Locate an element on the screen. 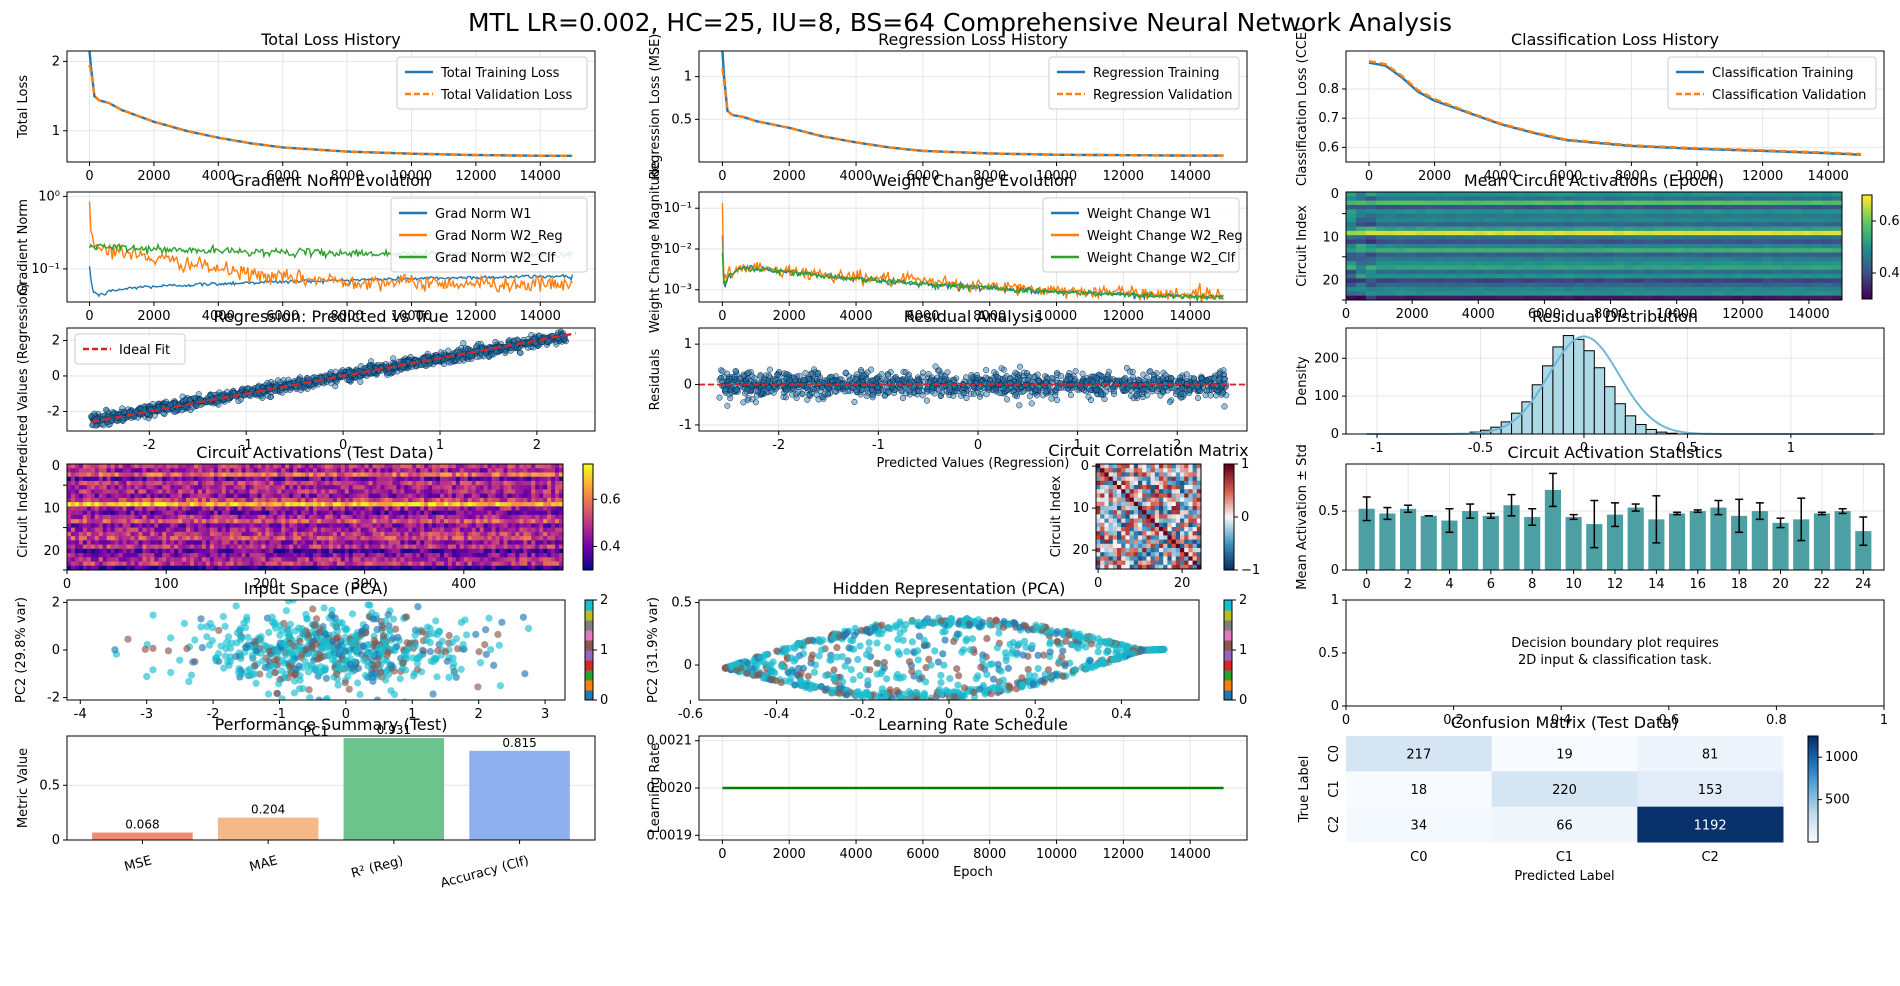 The width and height of the screenshot is (1900, 986). clf-loss-xtick: 2000 is located at coordinates (1434, 176).